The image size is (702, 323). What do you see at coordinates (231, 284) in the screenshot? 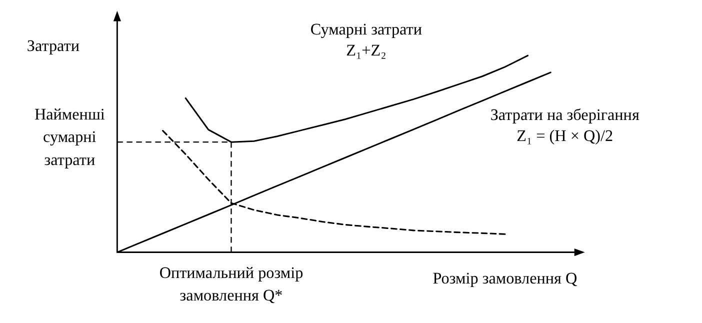
I see `text: Оптимальний розмір замовлення Q*` at bounding box center [231, 284].